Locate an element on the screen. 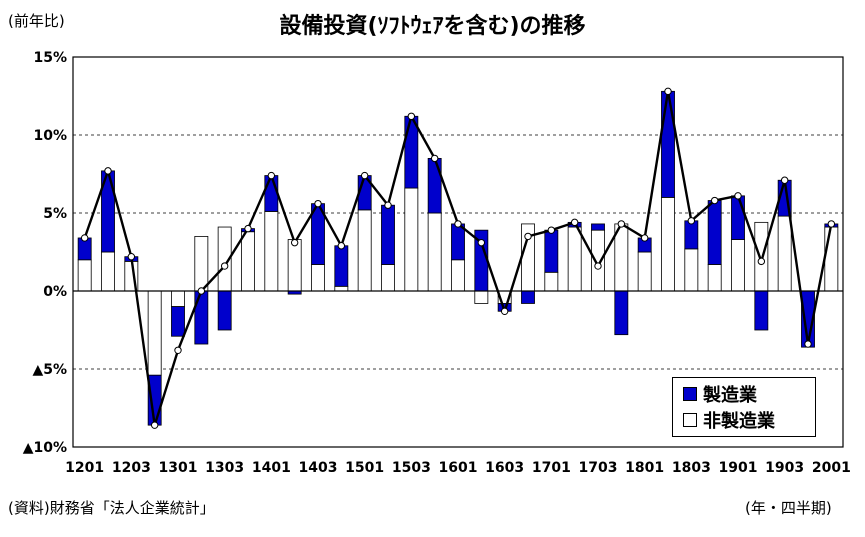 This screenshot has width=865, height=537. x-tick-label: 1903 is located at coordinates (784, 468).